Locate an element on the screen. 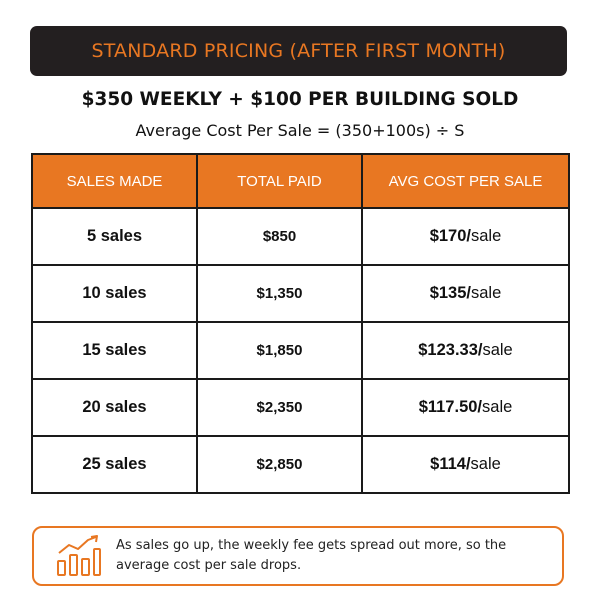  total-cell: $1,350 is located at coordinates (279, 293).